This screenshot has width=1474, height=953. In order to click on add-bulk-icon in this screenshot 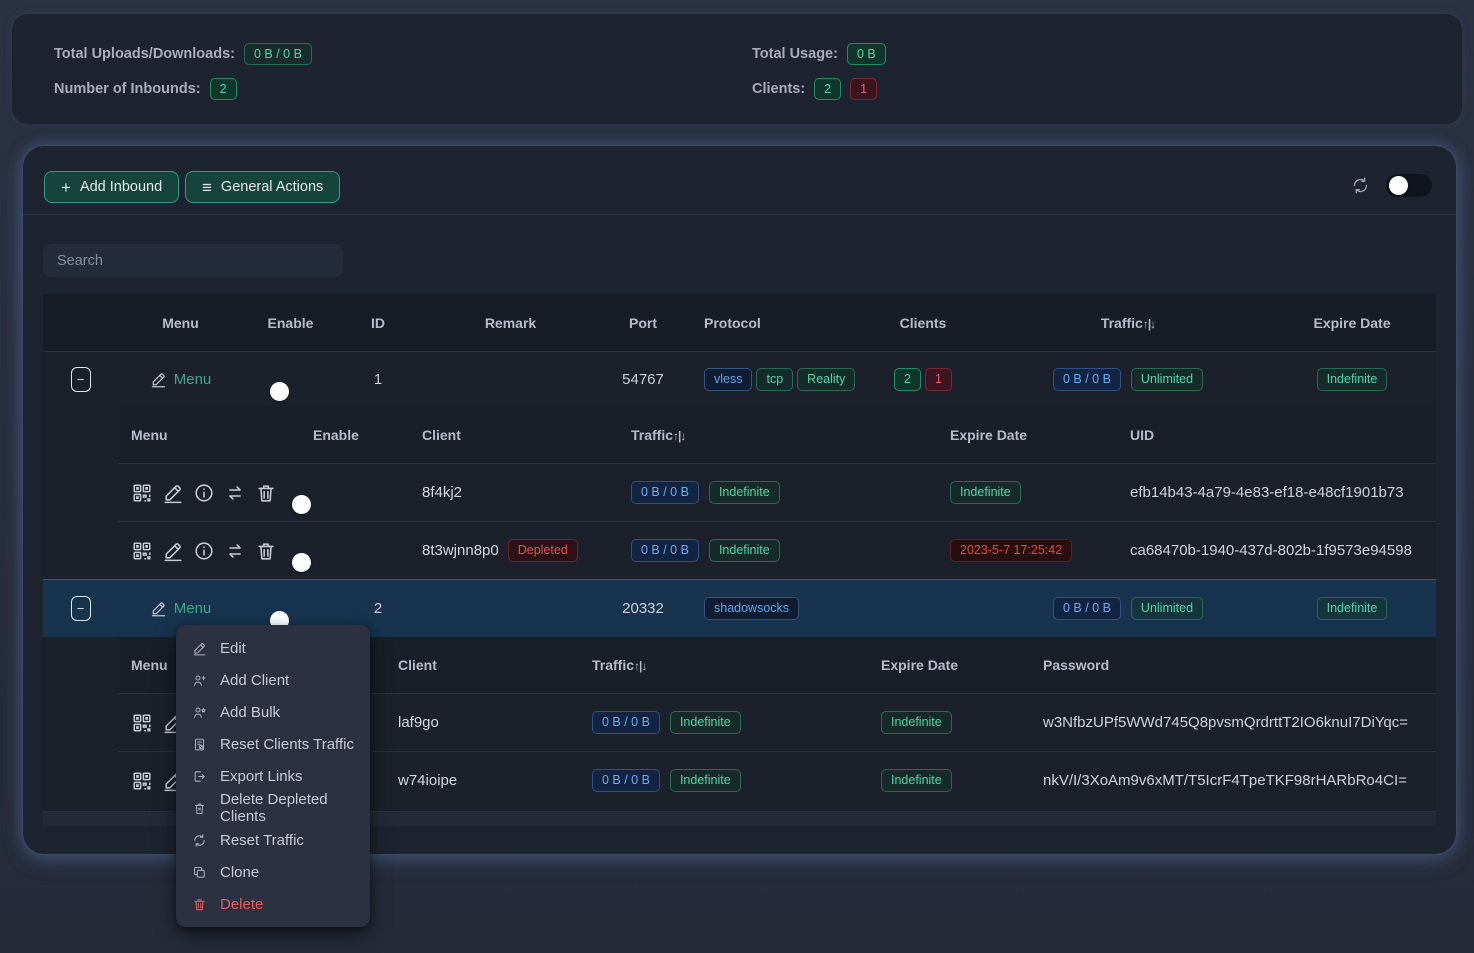, I will do `click(199, 712)`.